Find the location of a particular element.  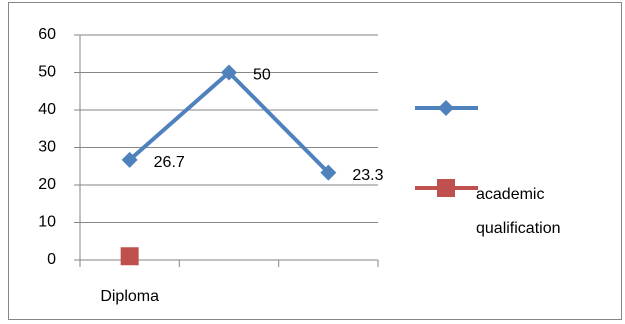

legend-label: academic qualification is located at coordinates (518, 211).